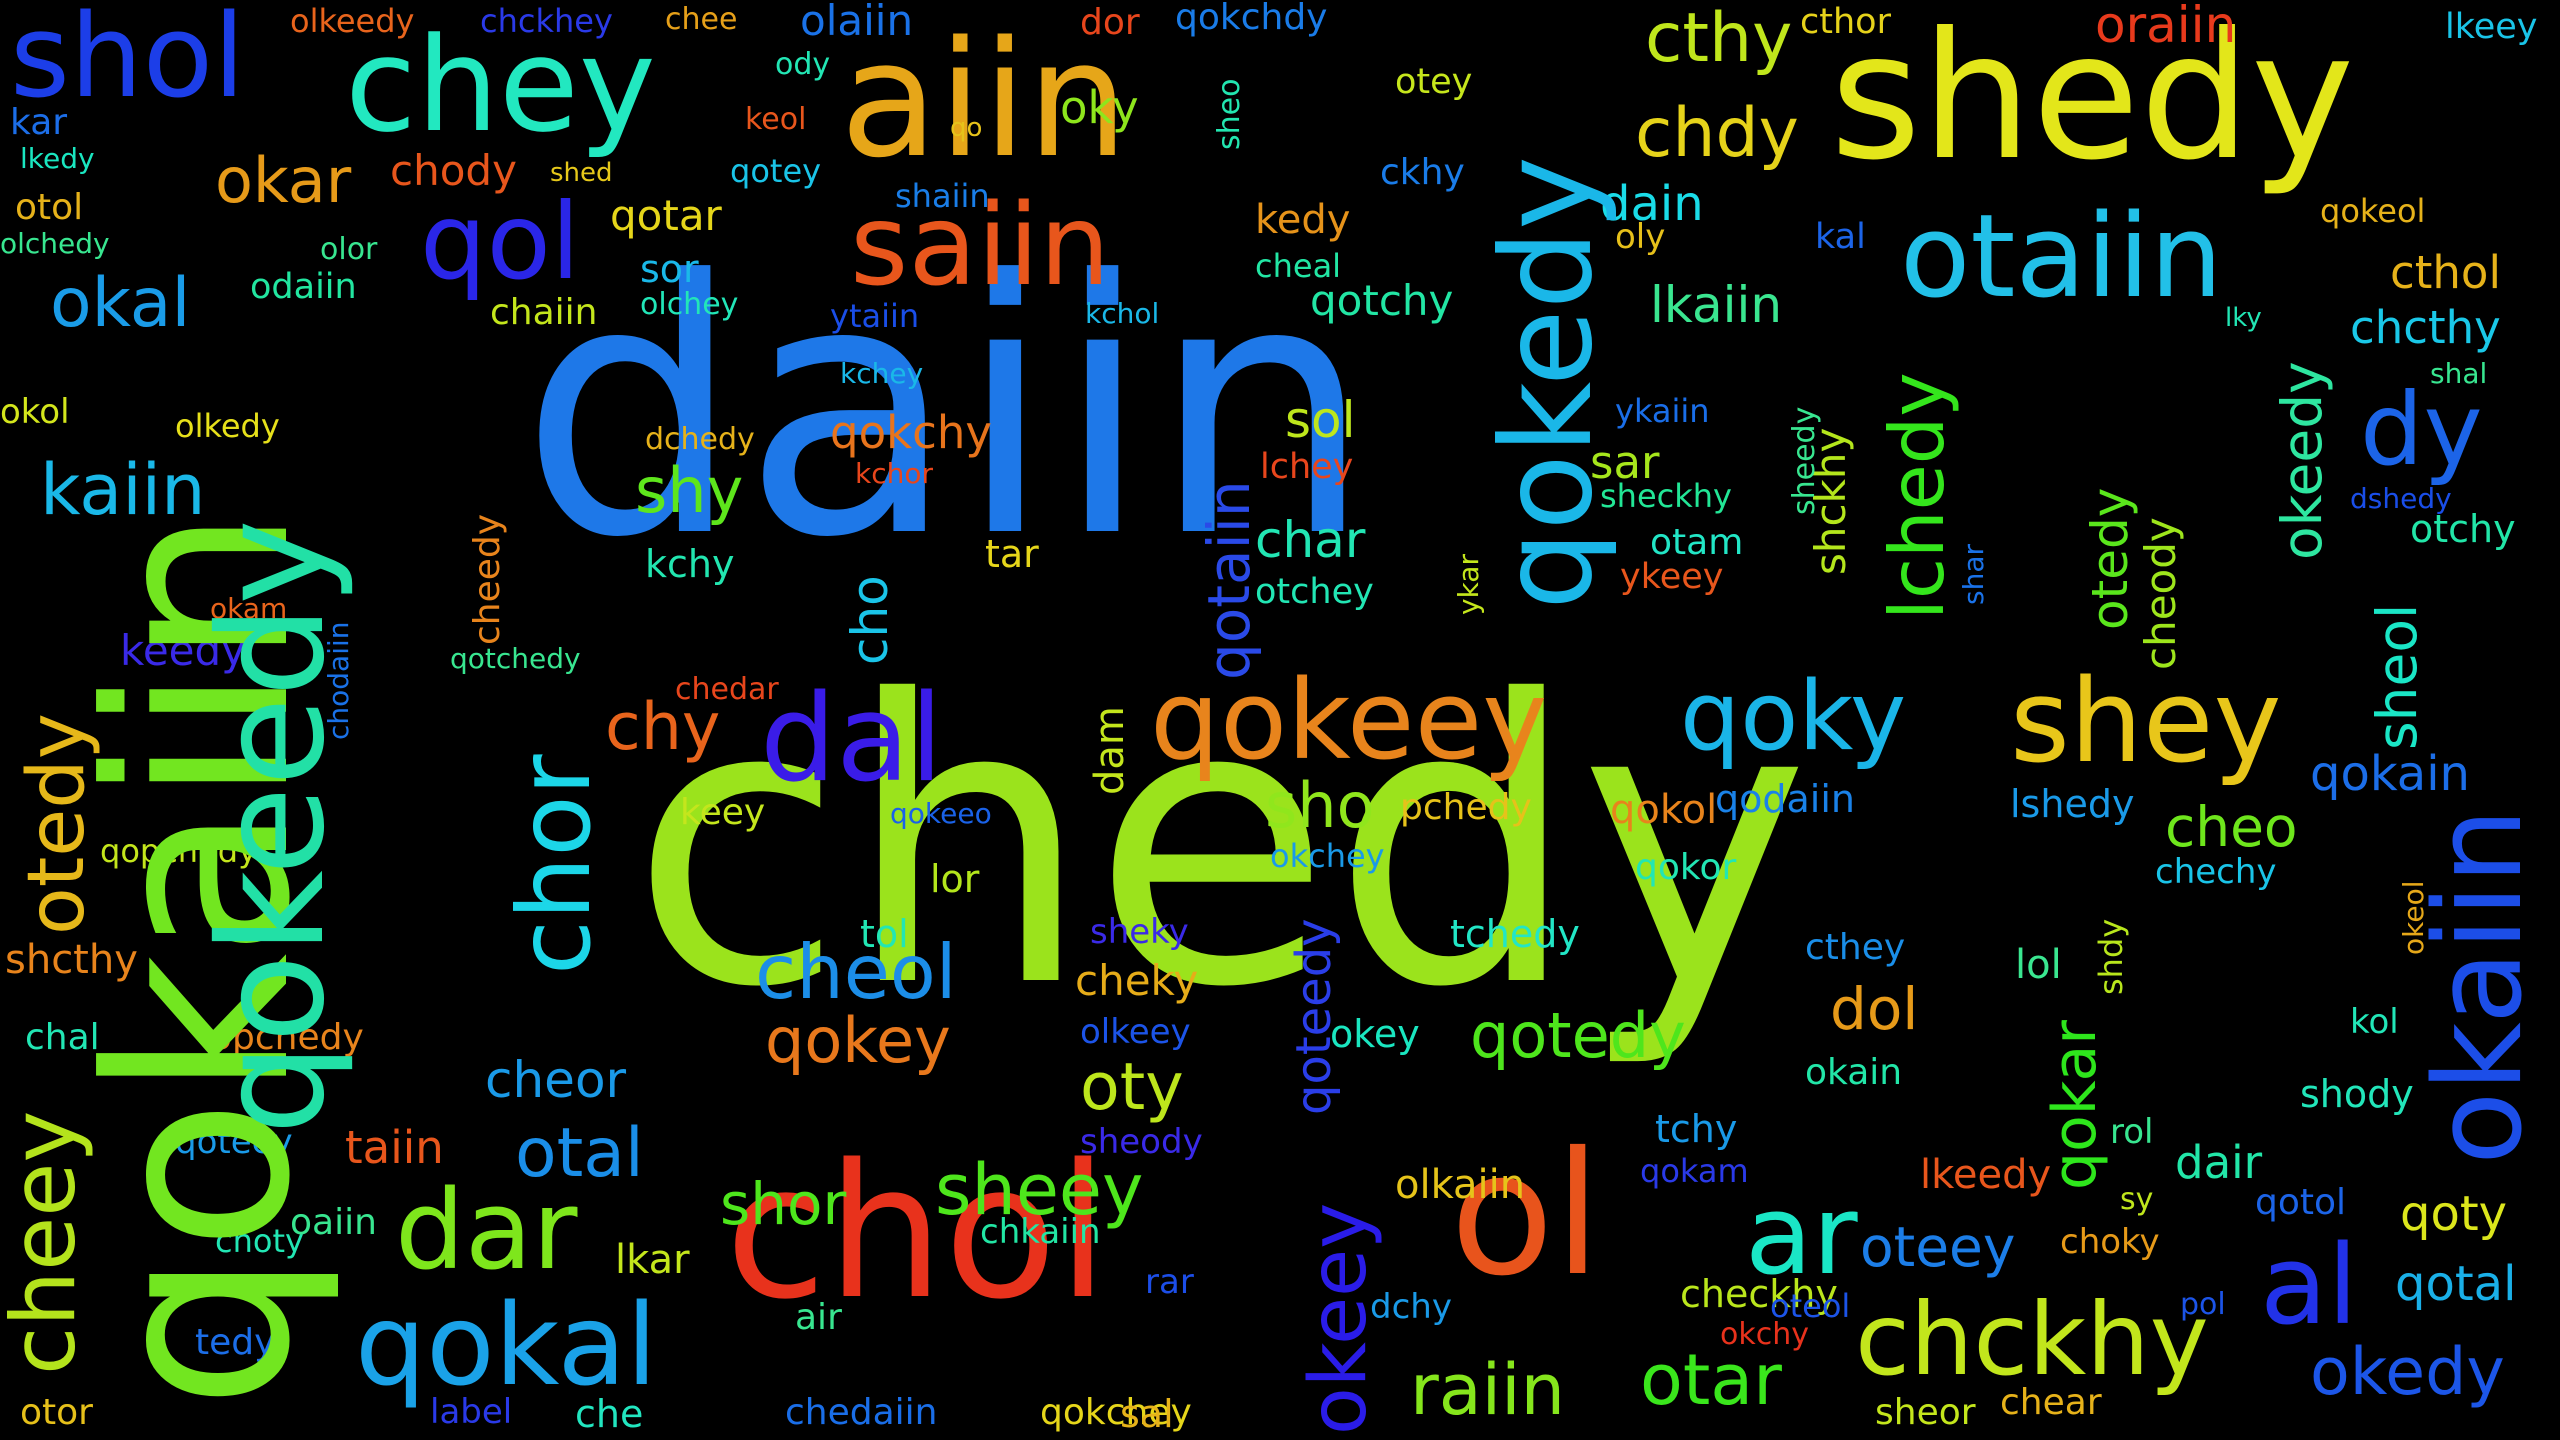  I want to click on word: cthey, so click(1855, 947).